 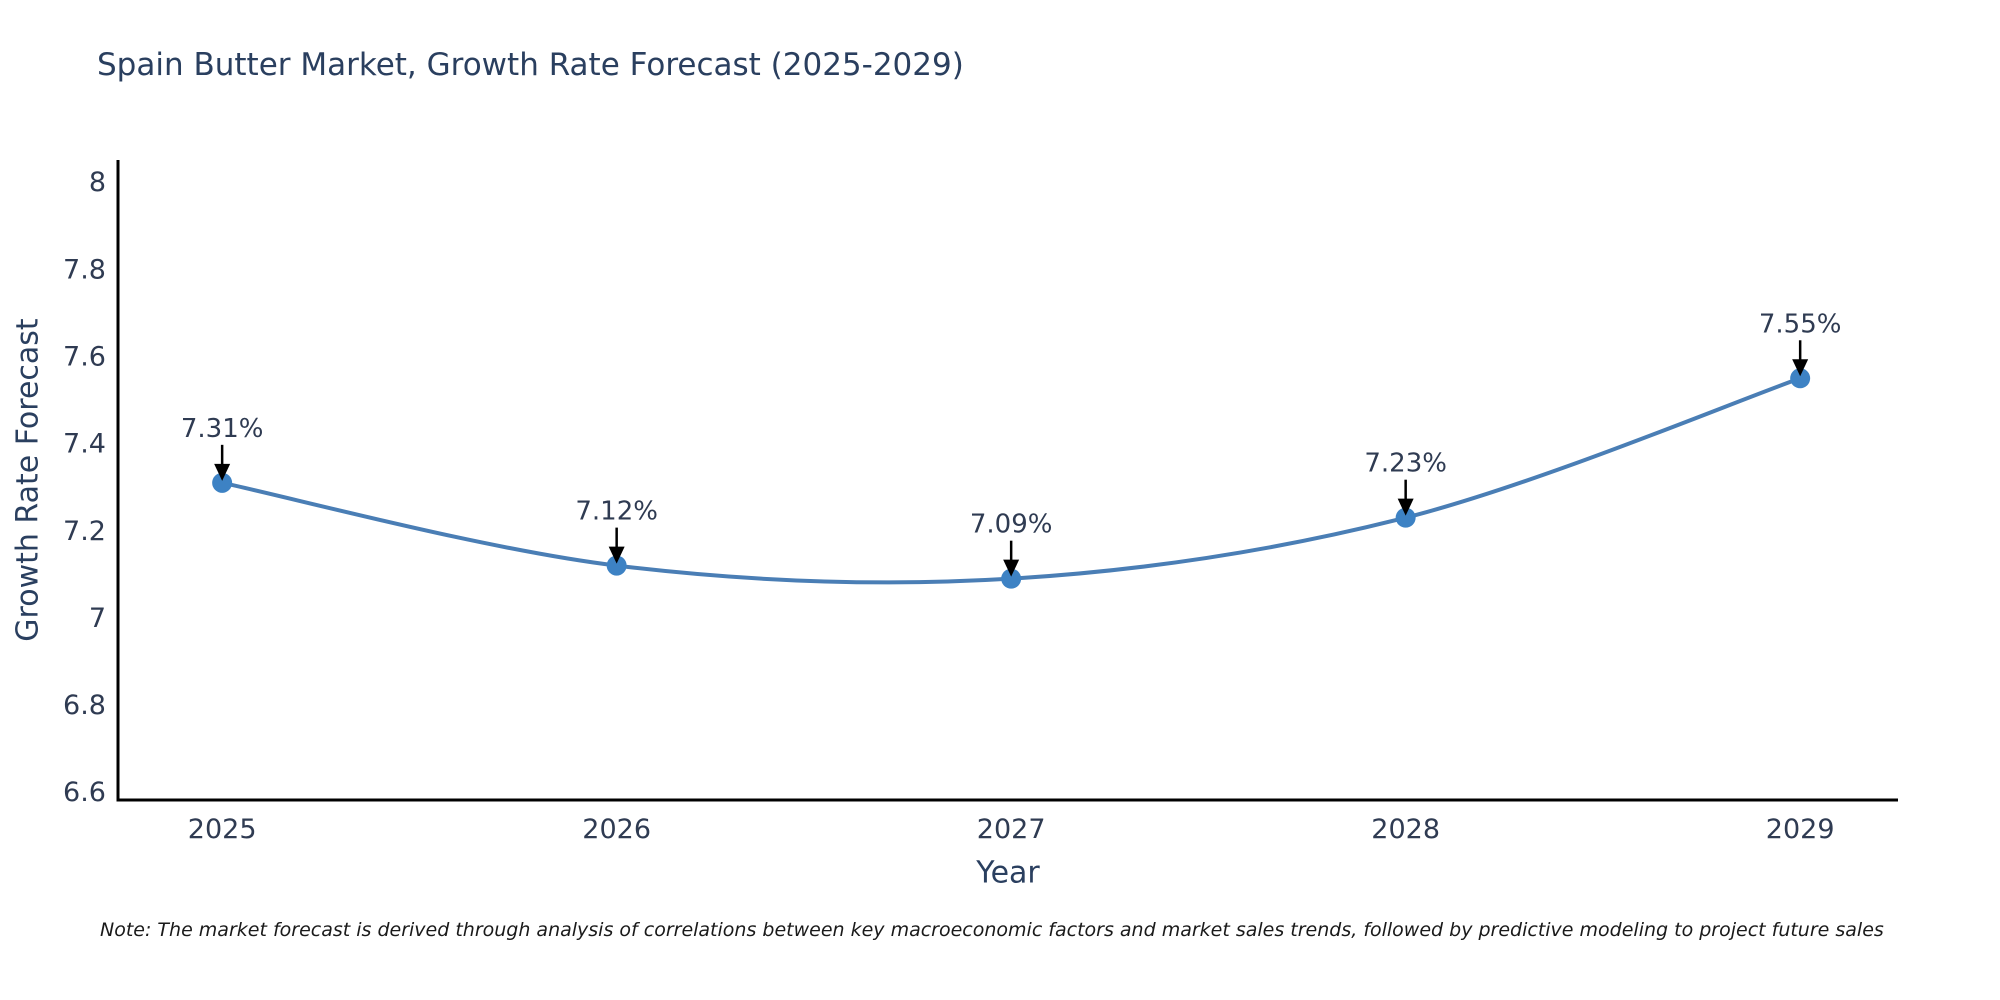 What do you see at coordinates (1800, 324) in the screenshot?
I see `annotation-label: 7.55%` at bounding box center [1800, 324].